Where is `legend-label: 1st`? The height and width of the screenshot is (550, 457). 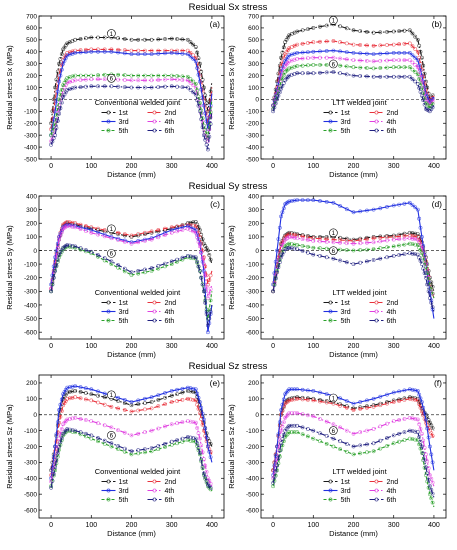 legend-label: 1st is located at coordinates (123, 303).